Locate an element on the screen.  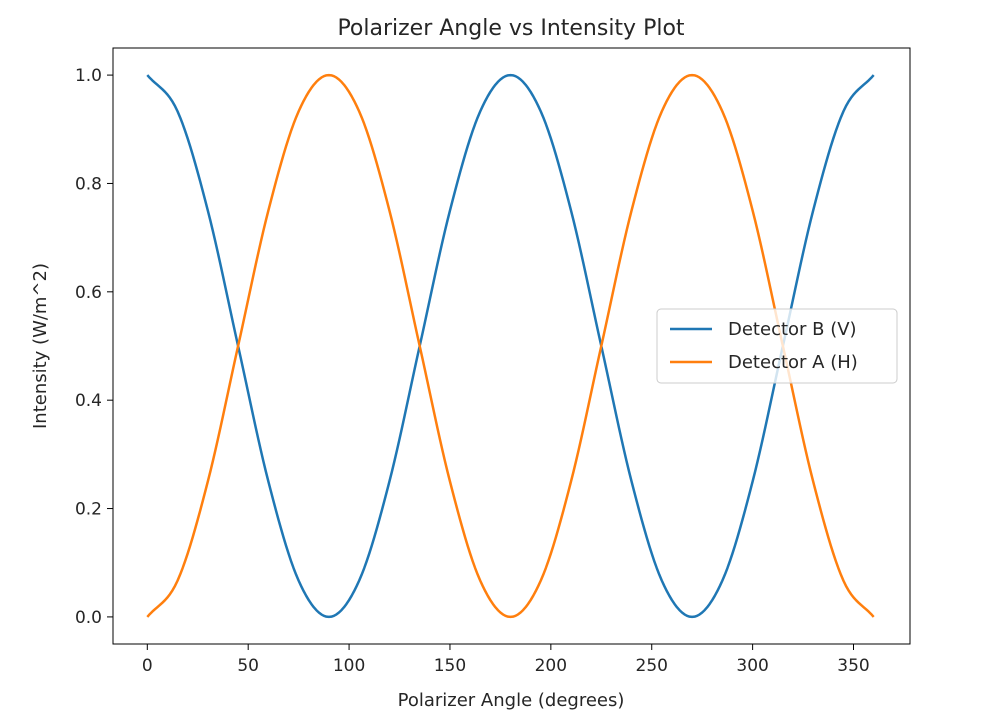
x-tick-label: 300 is located at coordinates (752, 666).